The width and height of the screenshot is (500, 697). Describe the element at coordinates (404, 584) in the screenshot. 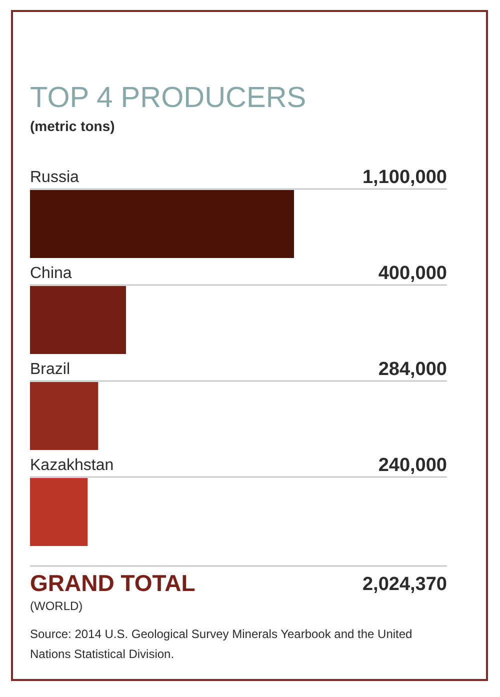

I see `text: 2,024,370` at that location.